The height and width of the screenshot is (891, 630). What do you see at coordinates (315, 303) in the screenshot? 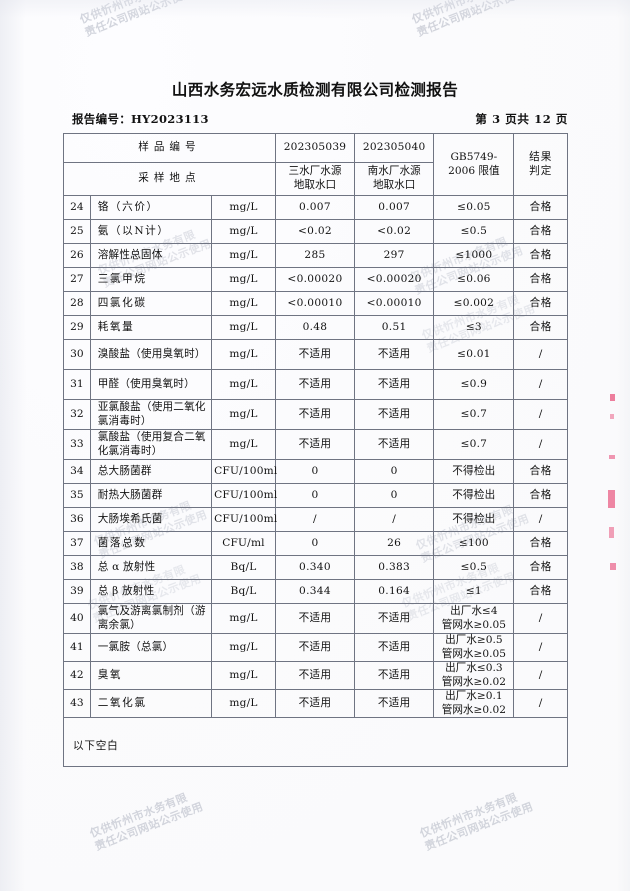
I see `row-sample1-value: <0.00010` at bounding box center [315, 303].